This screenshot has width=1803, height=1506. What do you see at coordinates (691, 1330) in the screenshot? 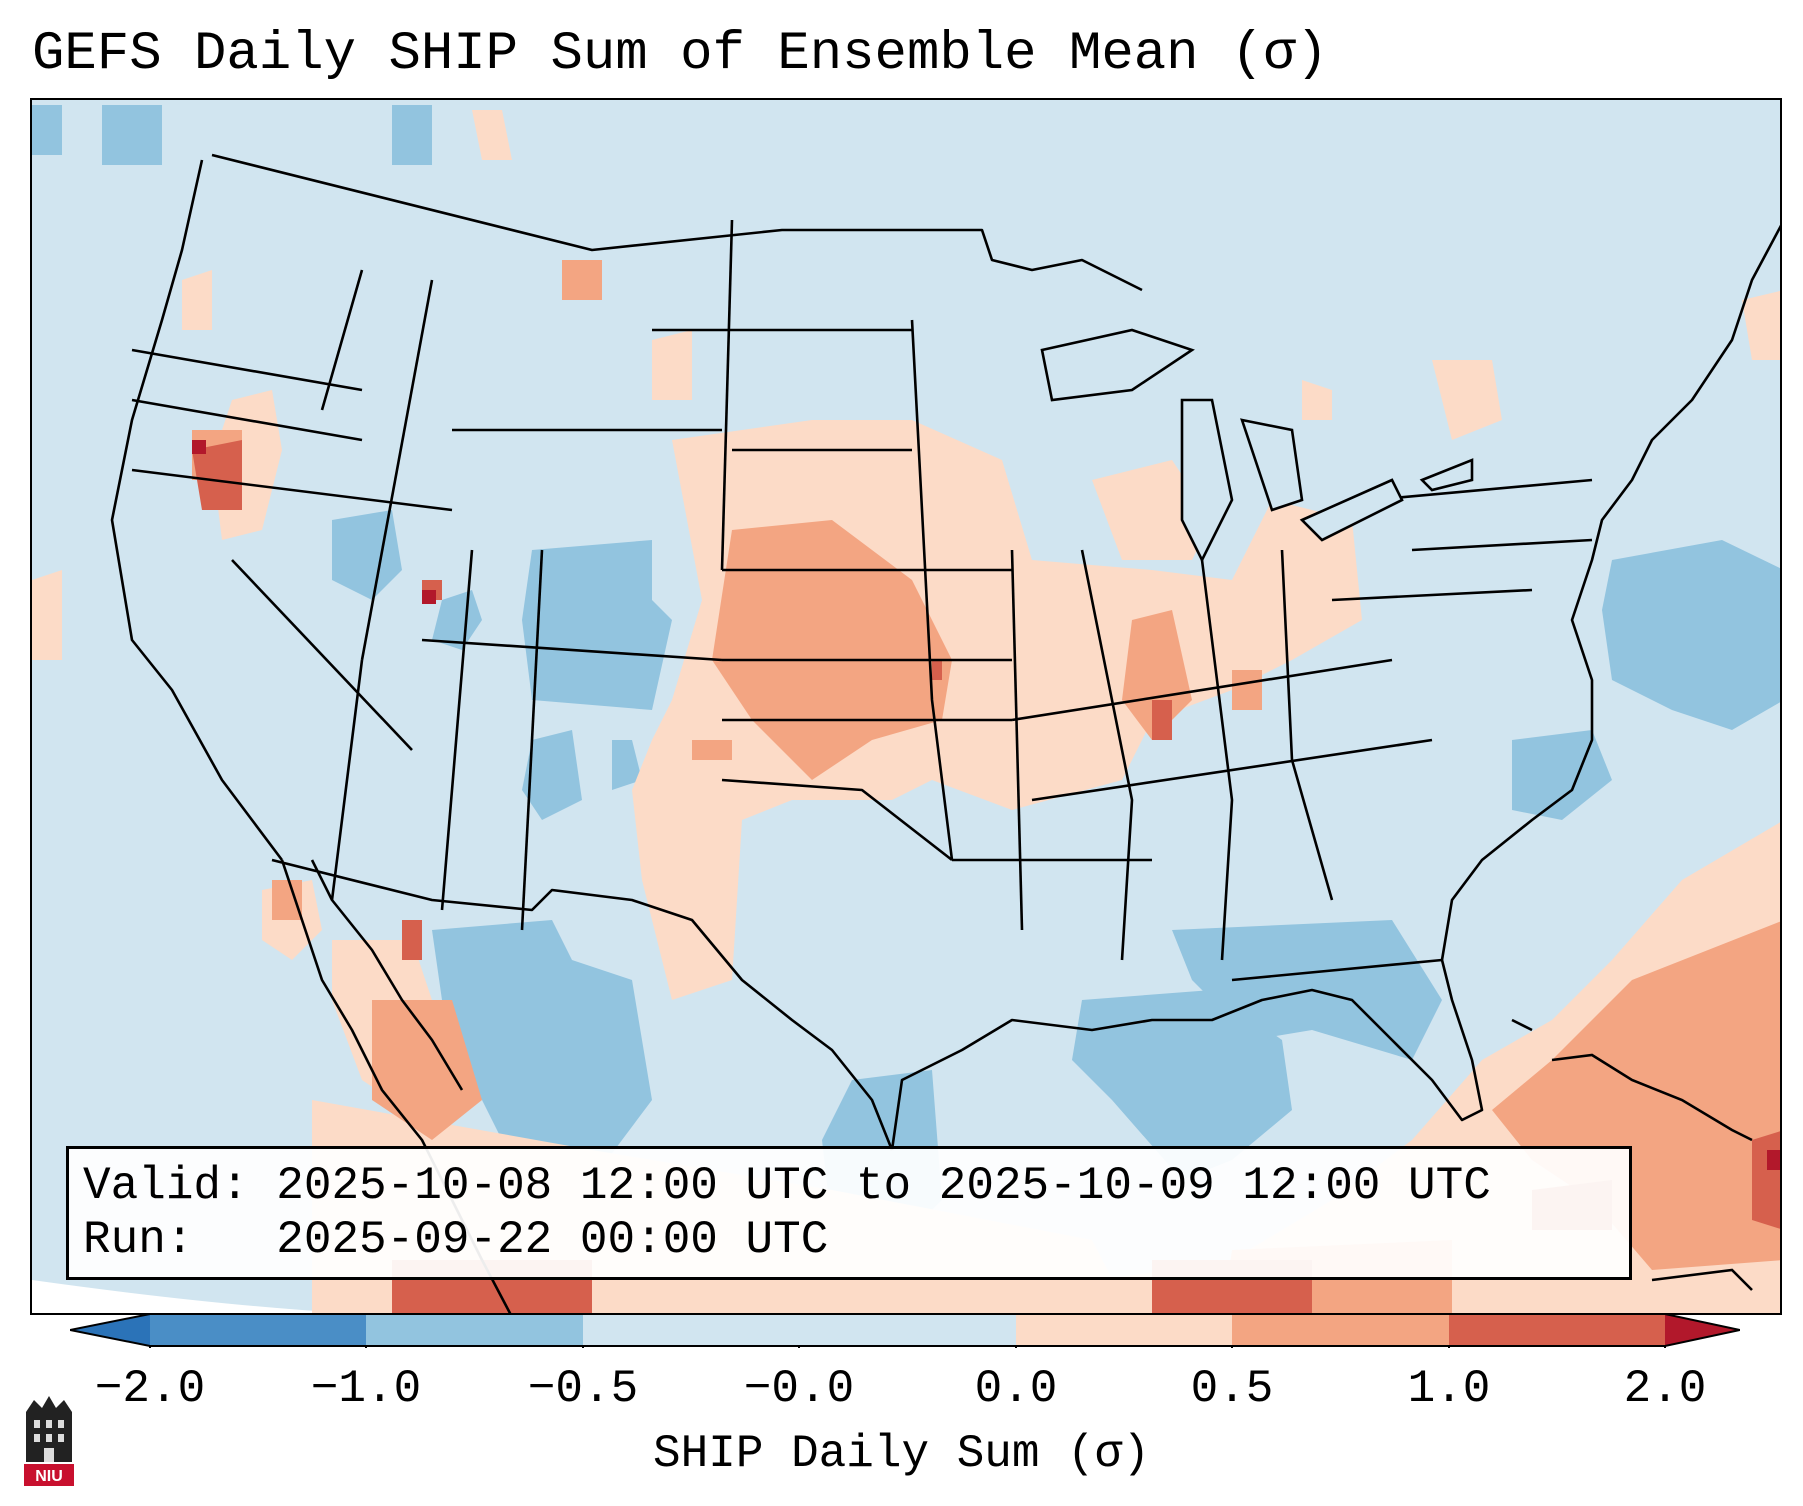
I see `colorbar-segment-neg05-neg0` at bounding box center [691, 1330].